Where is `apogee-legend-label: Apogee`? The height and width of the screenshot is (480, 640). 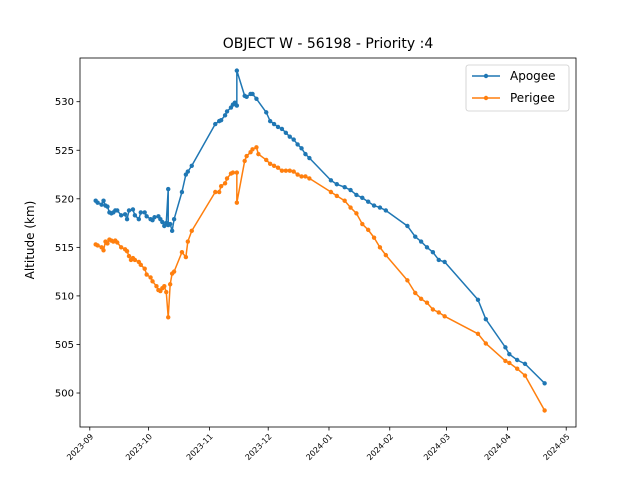
apogee-legend-label: Apogee is located at coordinates (533, 76).